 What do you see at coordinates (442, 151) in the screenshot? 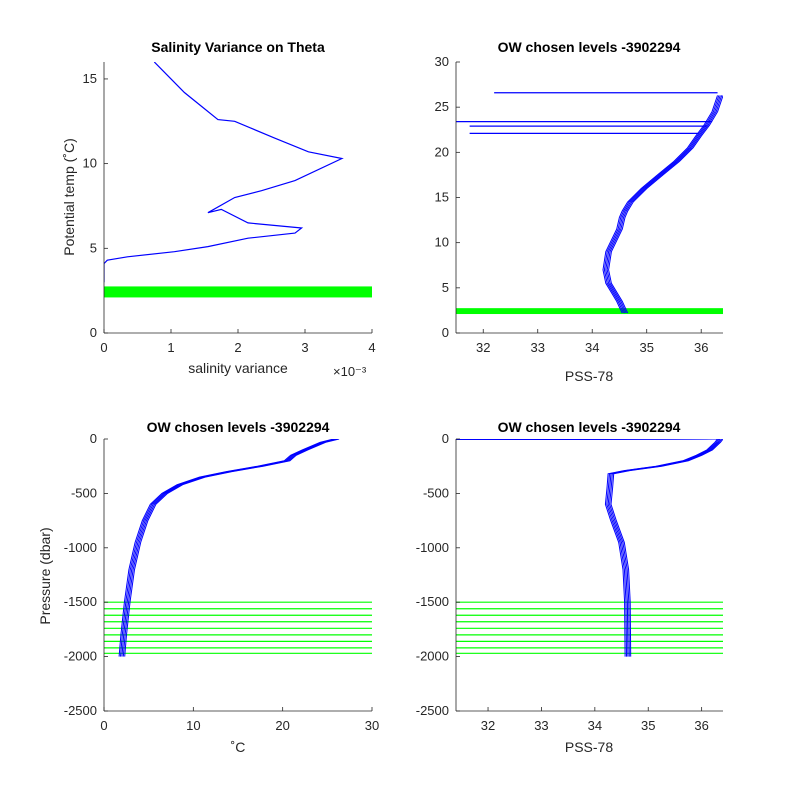
I see `y-tick-label: 20` at bounding box center [442, 151].